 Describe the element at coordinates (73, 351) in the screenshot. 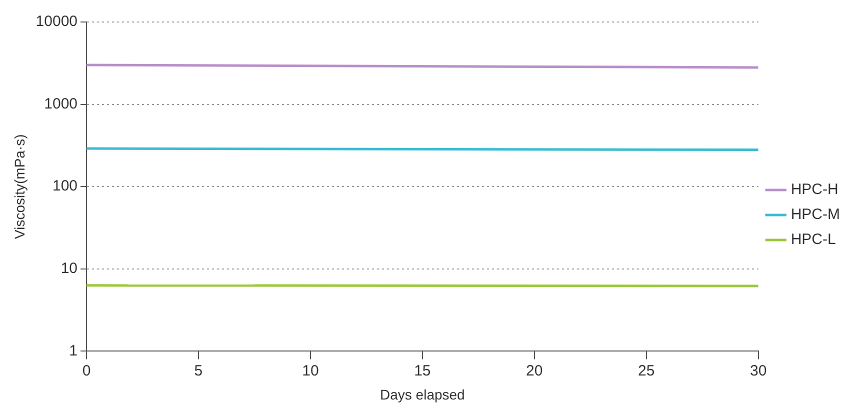

I see `y-tick-label: 1` at that location.